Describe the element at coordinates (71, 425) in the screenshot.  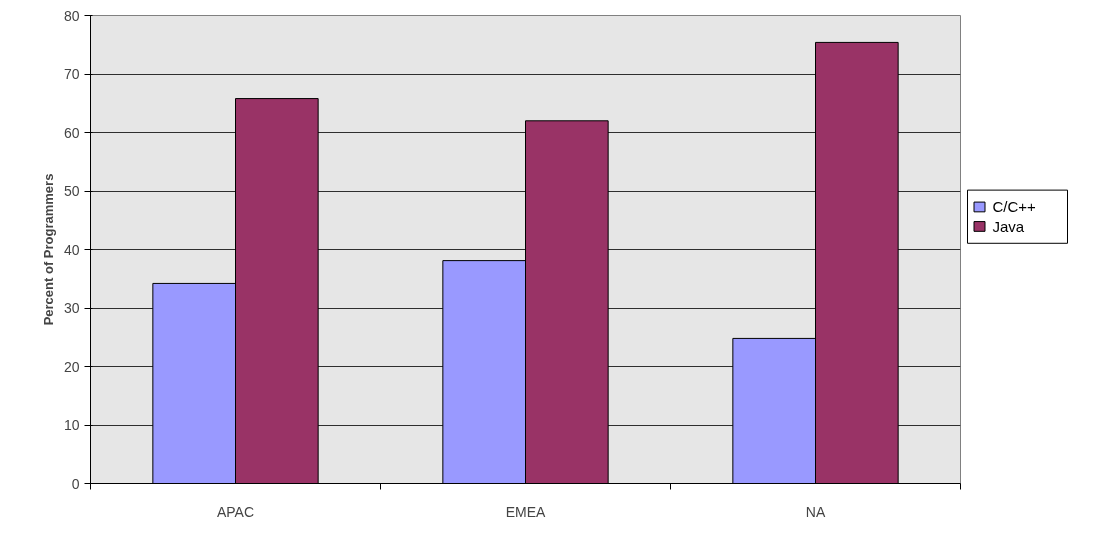
I see `y-tick-label: 10` at that location.